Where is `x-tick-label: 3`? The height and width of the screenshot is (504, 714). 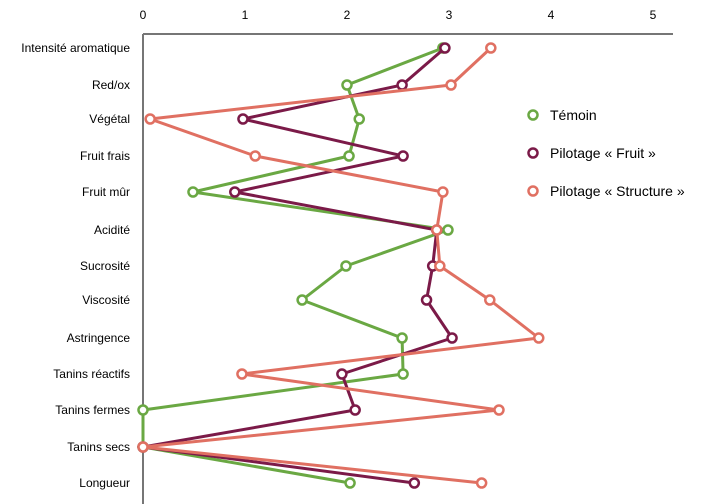 x-tick-label: 3 is located at coordinates (449, 15).